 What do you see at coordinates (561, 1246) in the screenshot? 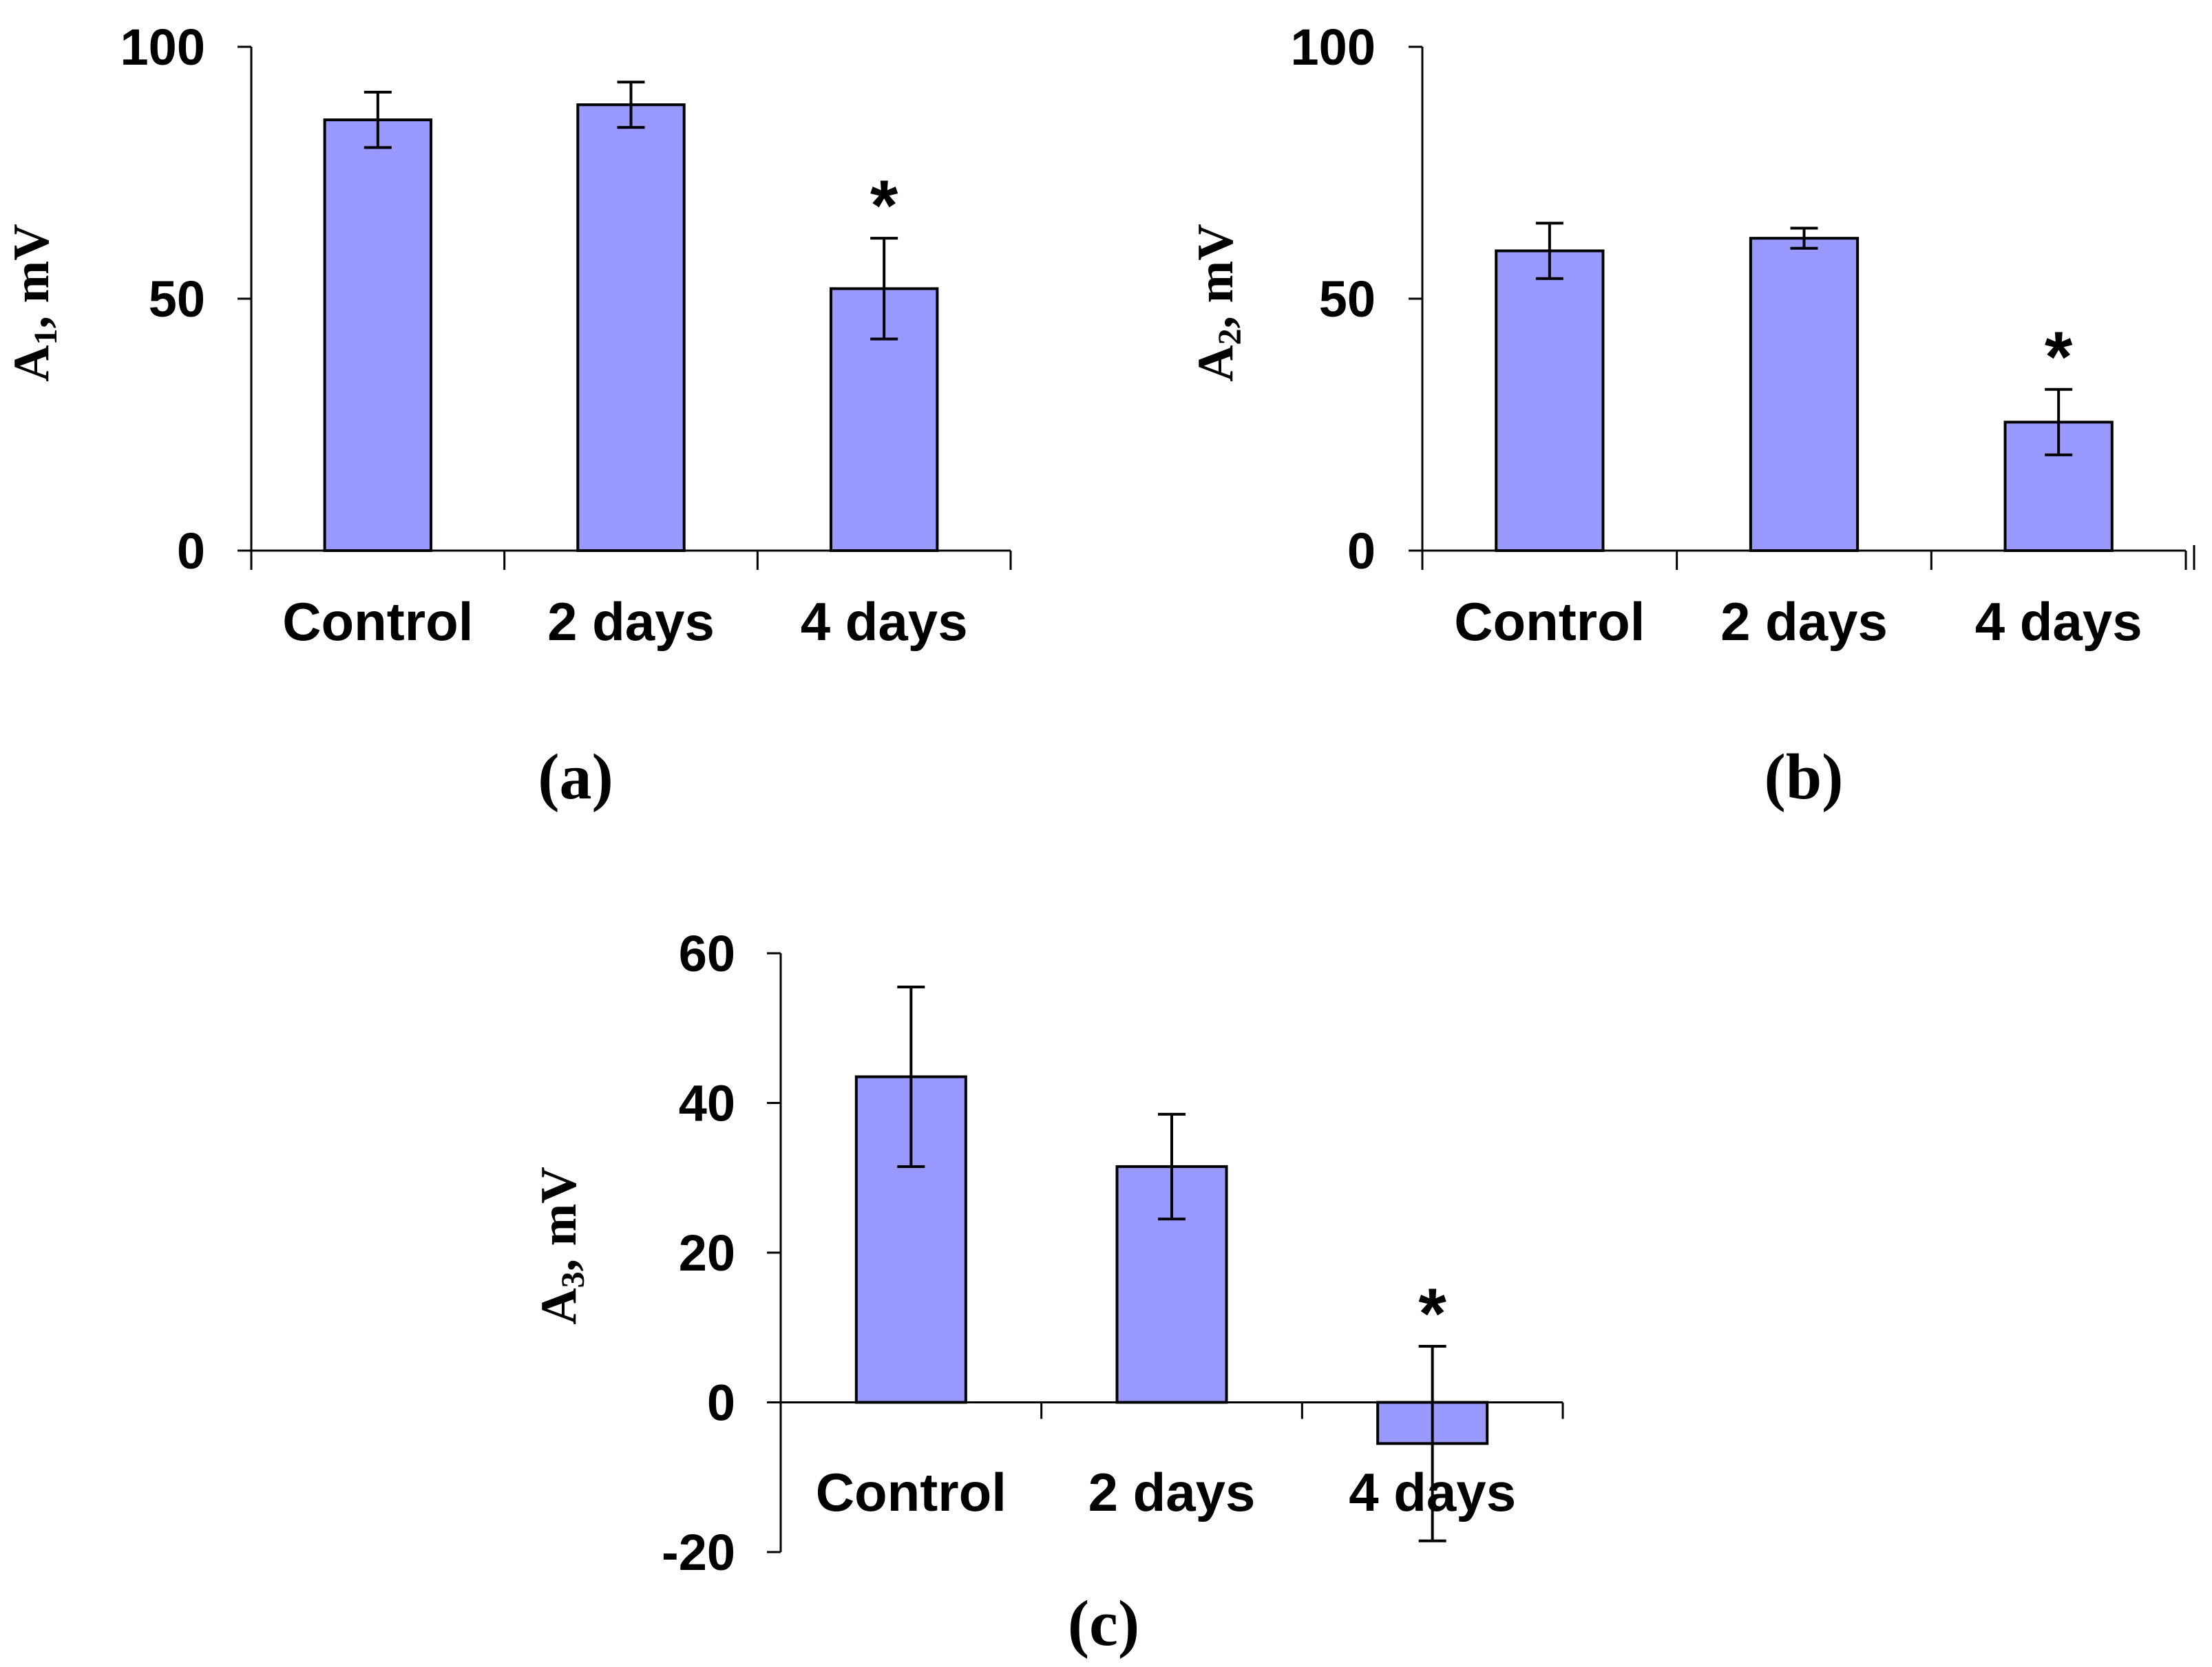
I see `y-axis-label: A3, mV` at bounding box center [561, 1246].